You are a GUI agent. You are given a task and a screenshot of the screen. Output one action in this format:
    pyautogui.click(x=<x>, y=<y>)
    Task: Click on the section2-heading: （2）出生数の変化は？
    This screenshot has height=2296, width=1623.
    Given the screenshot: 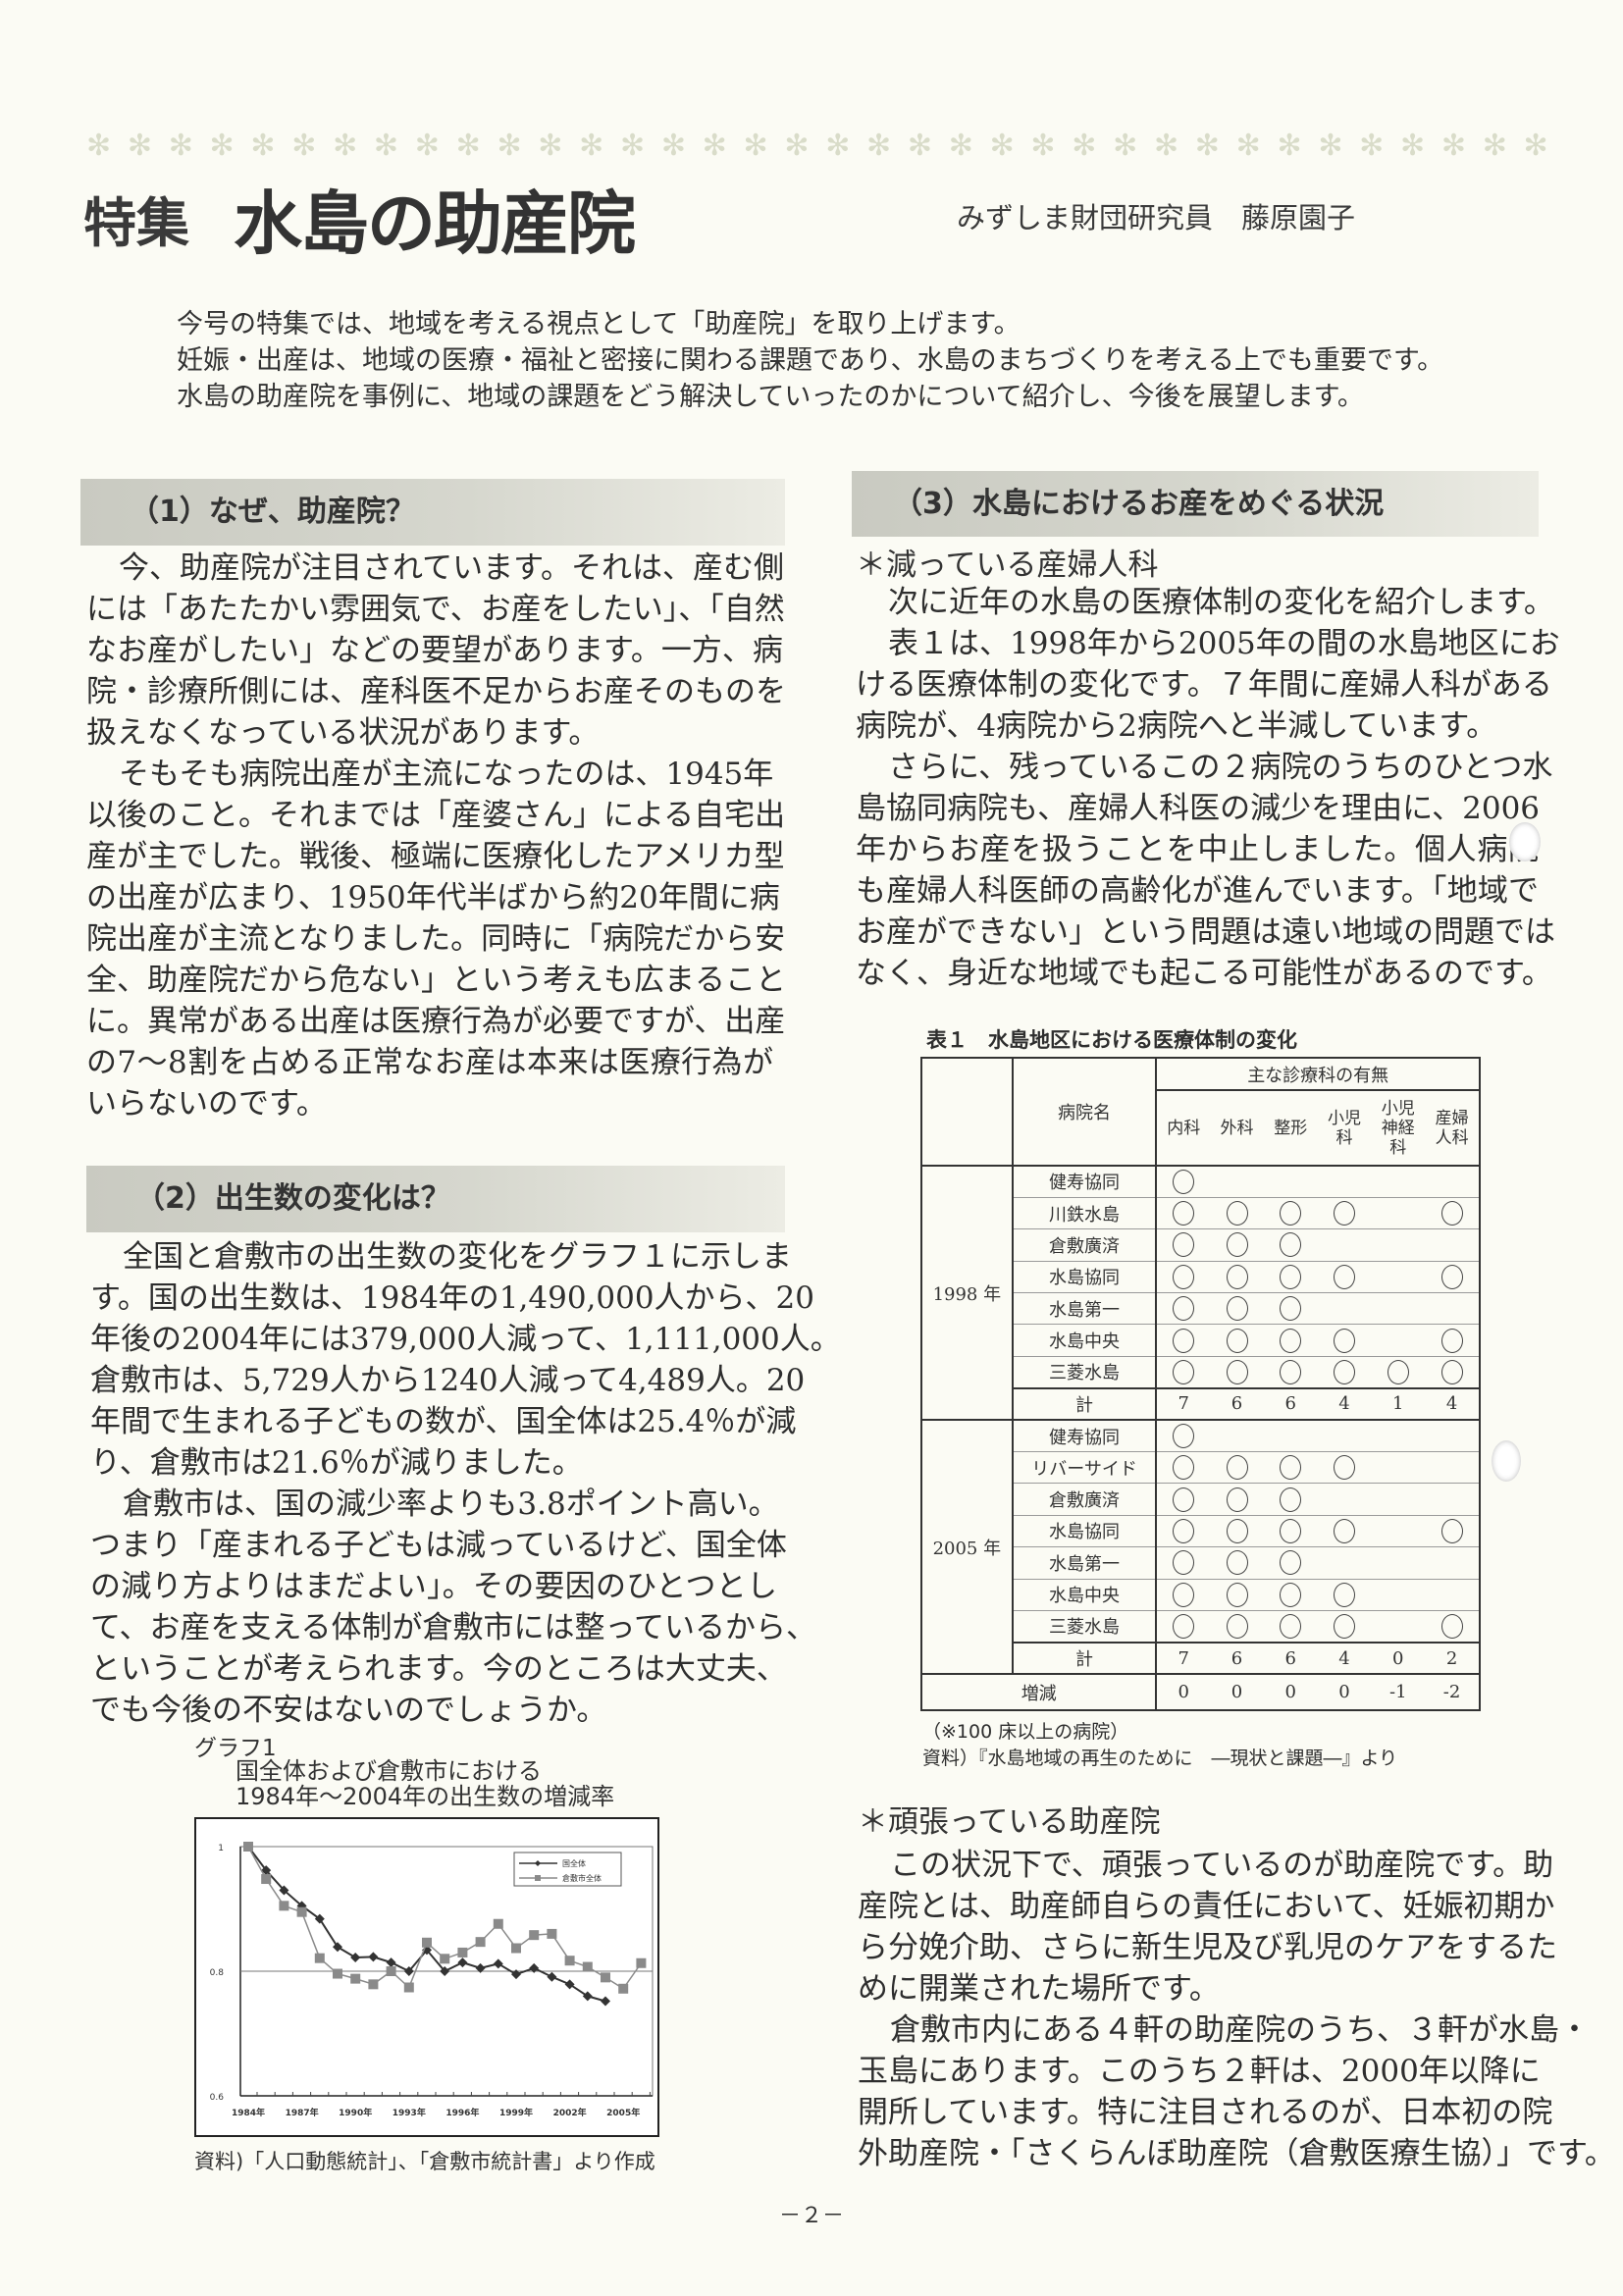 What is the action you would take?
    pyautogui.click(x=292, y=1198)
    